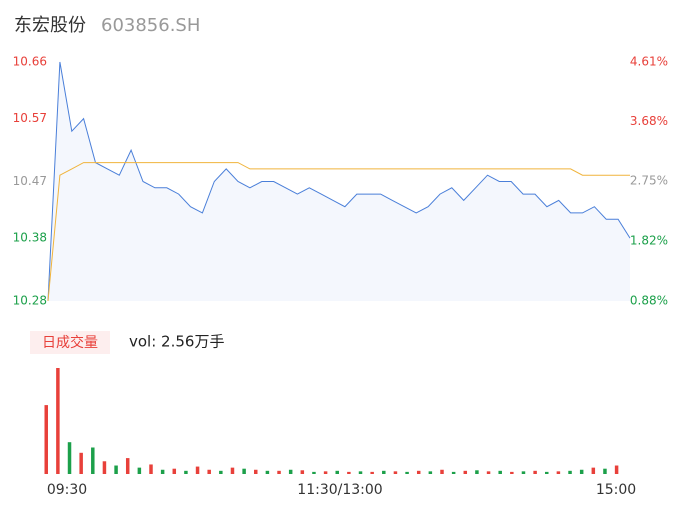 The image size is (686, 528). I want to click on x-tick-label: 15:00, so click(616, 490).